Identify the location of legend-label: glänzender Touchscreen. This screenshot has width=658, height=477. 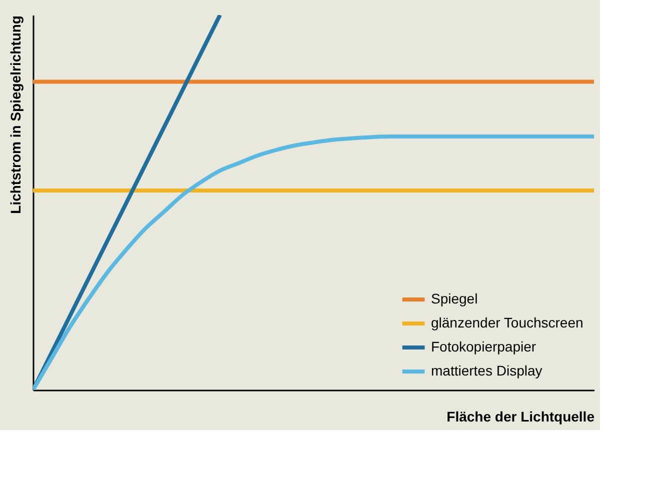
(507, 322).